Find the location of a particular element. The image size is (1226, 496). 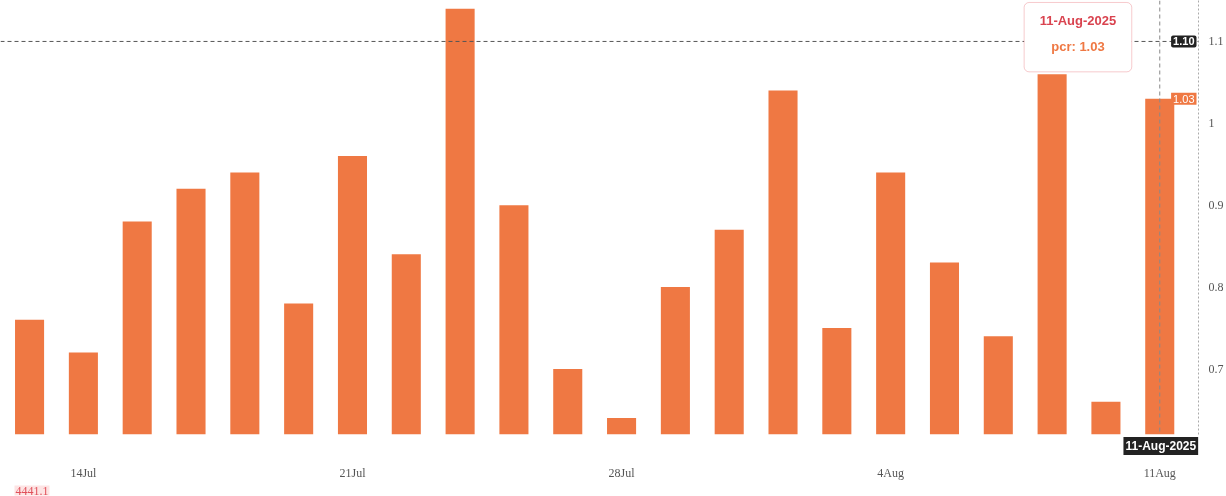

x-tick-label: 21Jul is located at coordinates (353, 472).